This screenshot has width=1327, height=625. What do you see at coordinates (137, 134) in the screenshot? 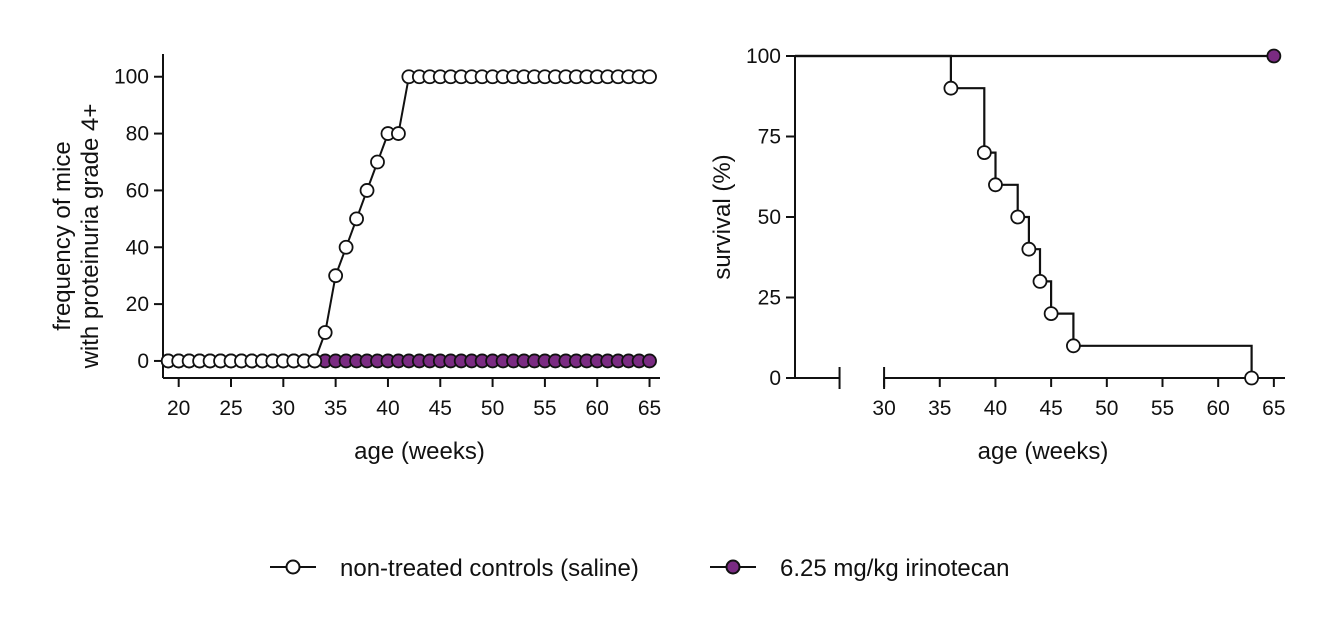
I see `y-tick-label: 80` at bounding box center [137, 134].